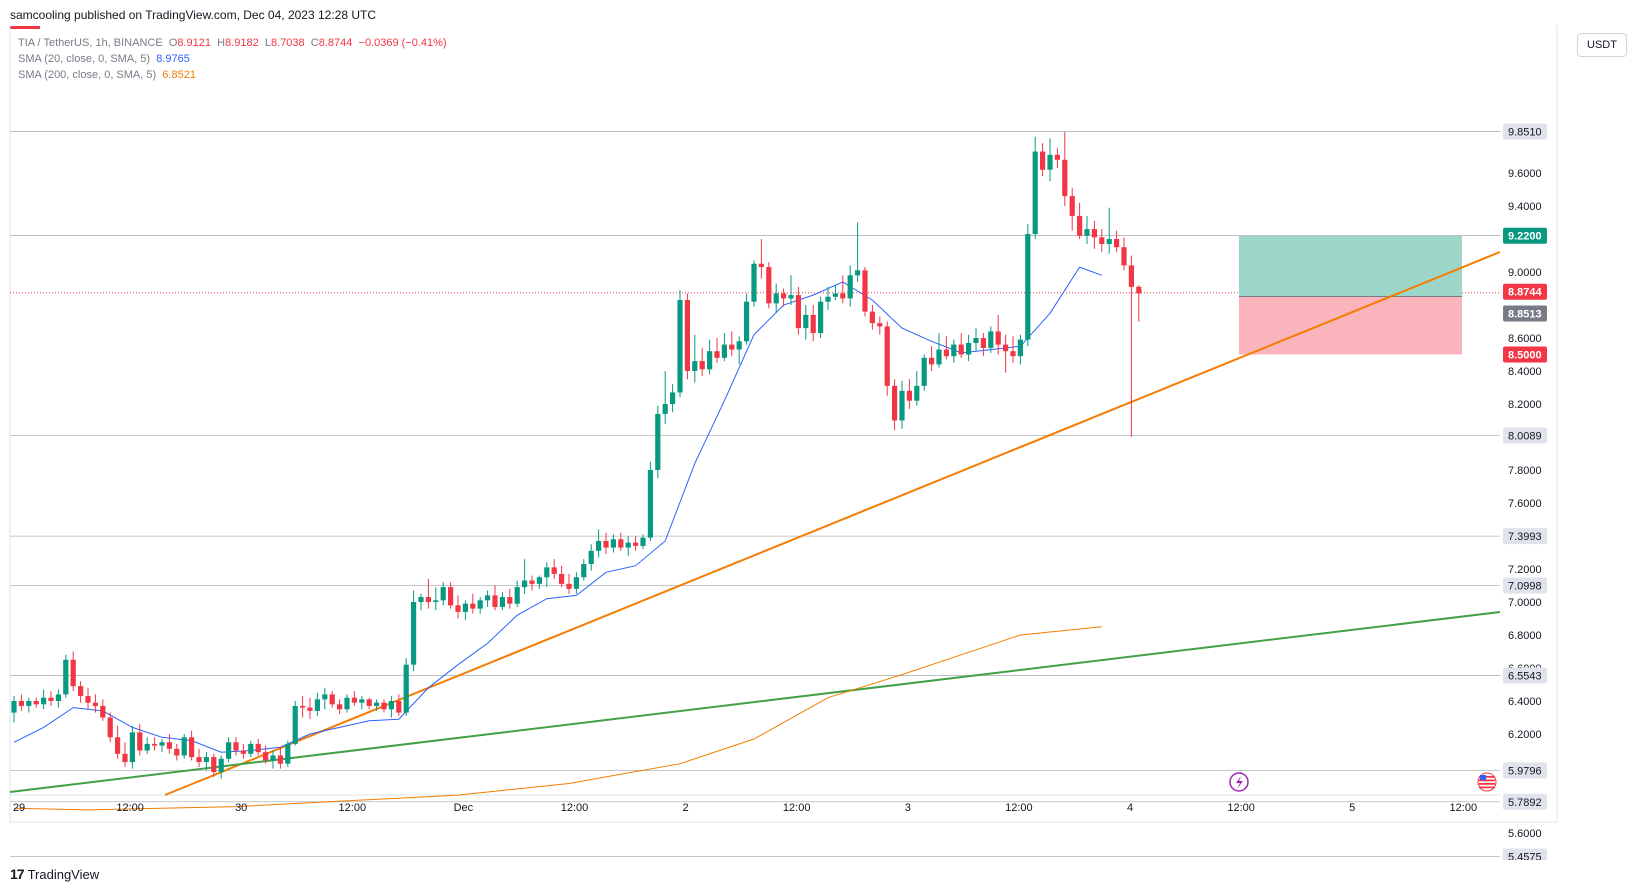 This screenshot has height=891, width=1634. What do you see at coordinates (179, 75) in the screenshot?
I see `legend-sma200-value: 6.8521` at bounding box center [179, 75].